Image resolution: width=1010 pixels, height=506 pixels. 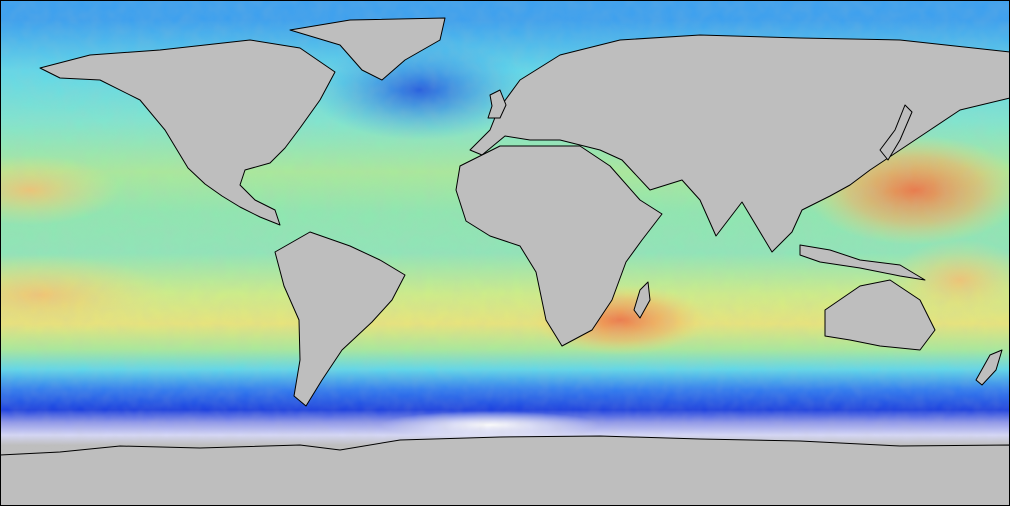 I want to click on north-america, so click(x=187, y=132).